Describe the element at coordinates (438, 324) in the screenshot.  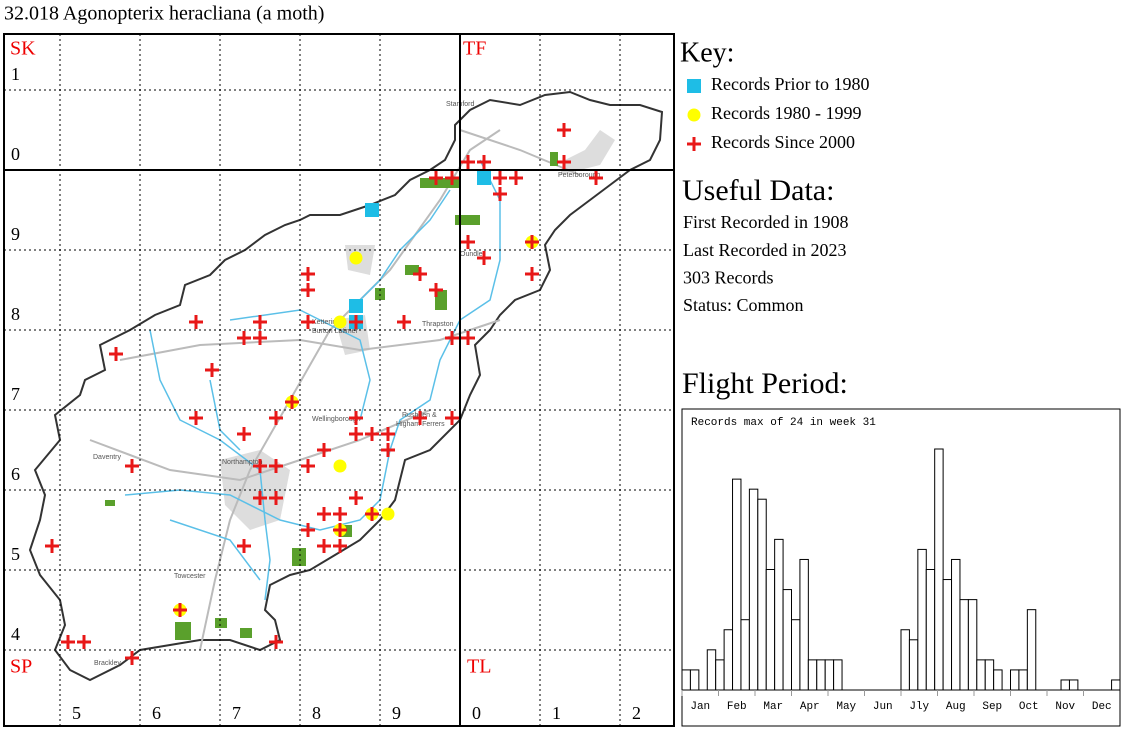
I see `town-label: Thrapston` at that location.